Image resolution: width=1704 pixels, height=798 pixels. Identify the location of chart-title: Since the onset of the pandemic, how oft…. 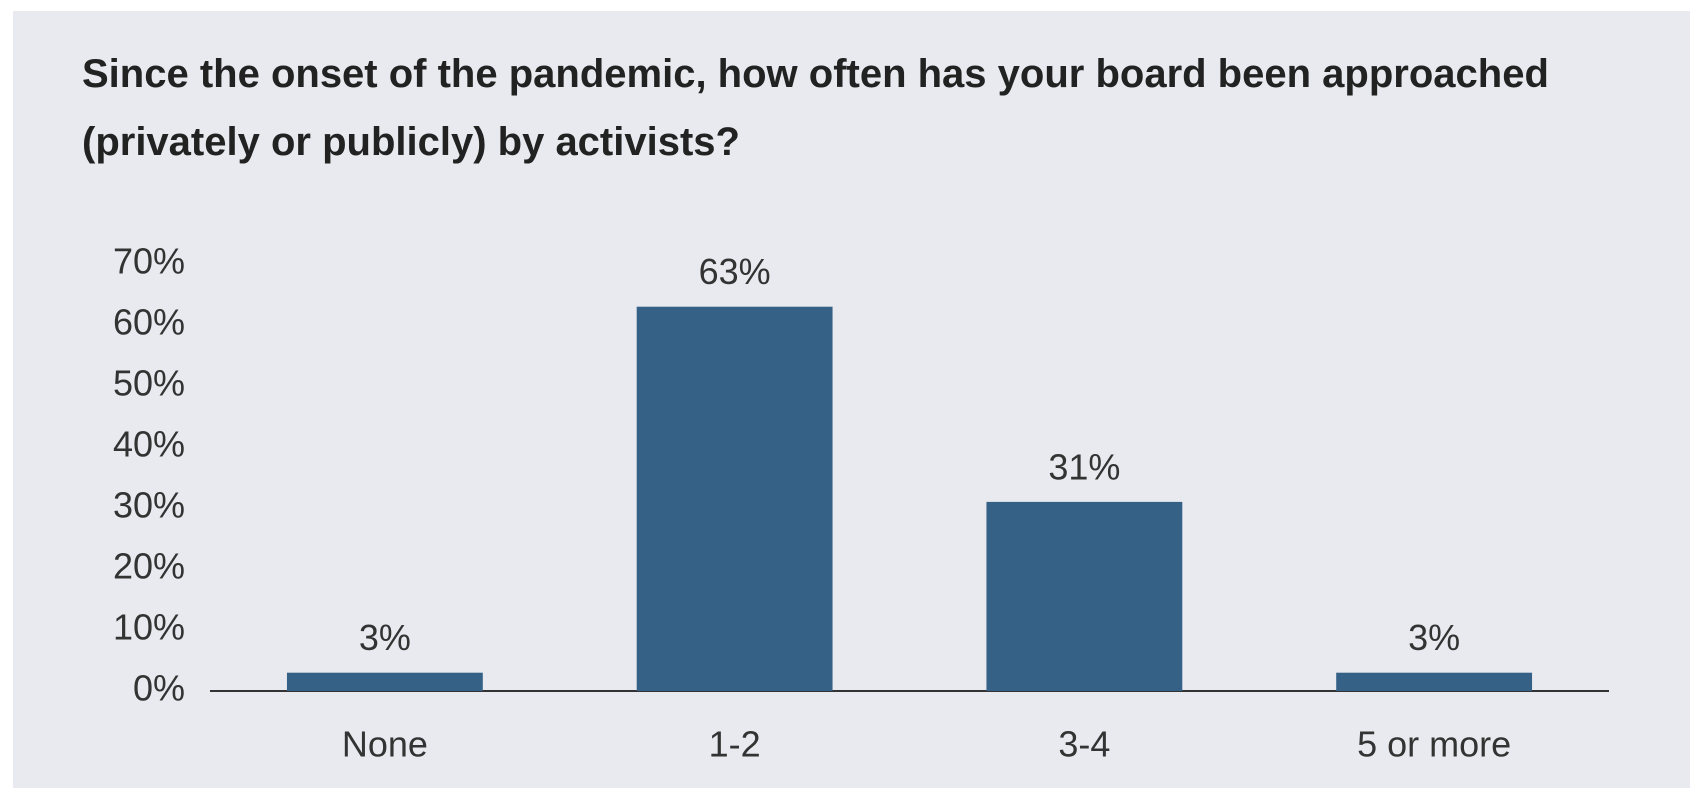
(815, 108).